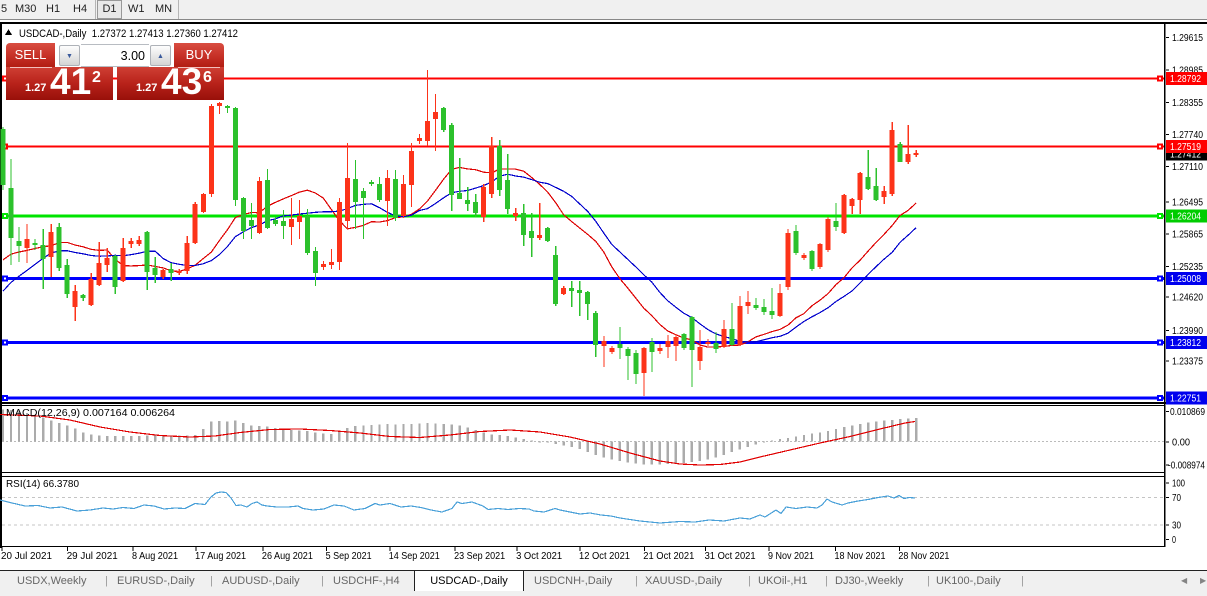 This screenshot has width=1207, height=596. Describe the element at coordinates (1187, 298) in the screenshot. I see `svg-text: 1.24620` at that location.